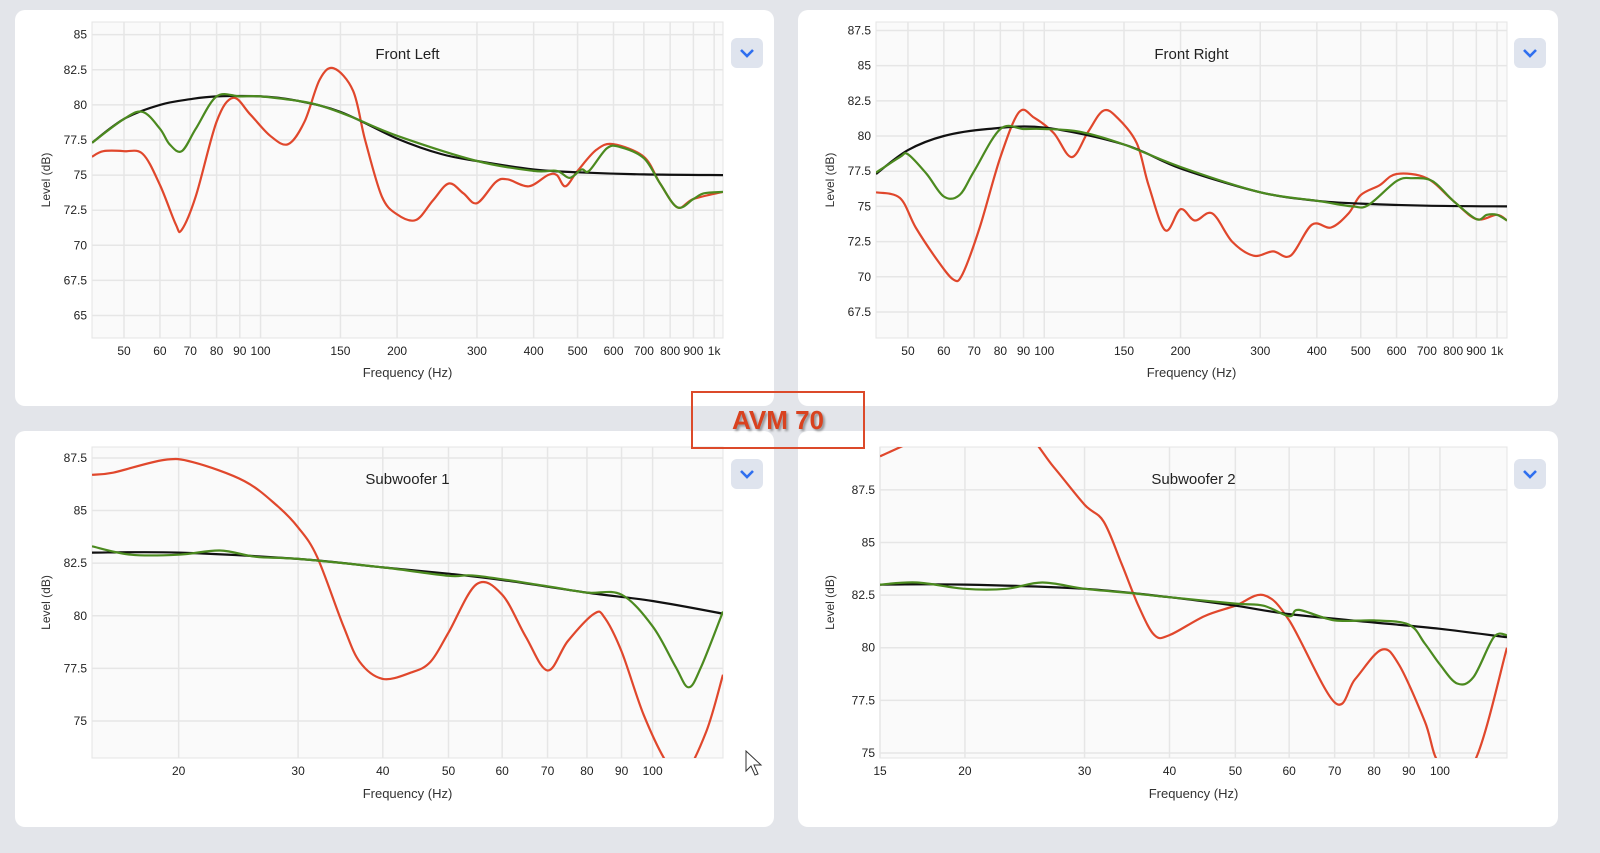  What do you see at coordinates (1397, 351) in the screenshot?
I see `x-tick-label: 600` at bounding box center [1397, 351].